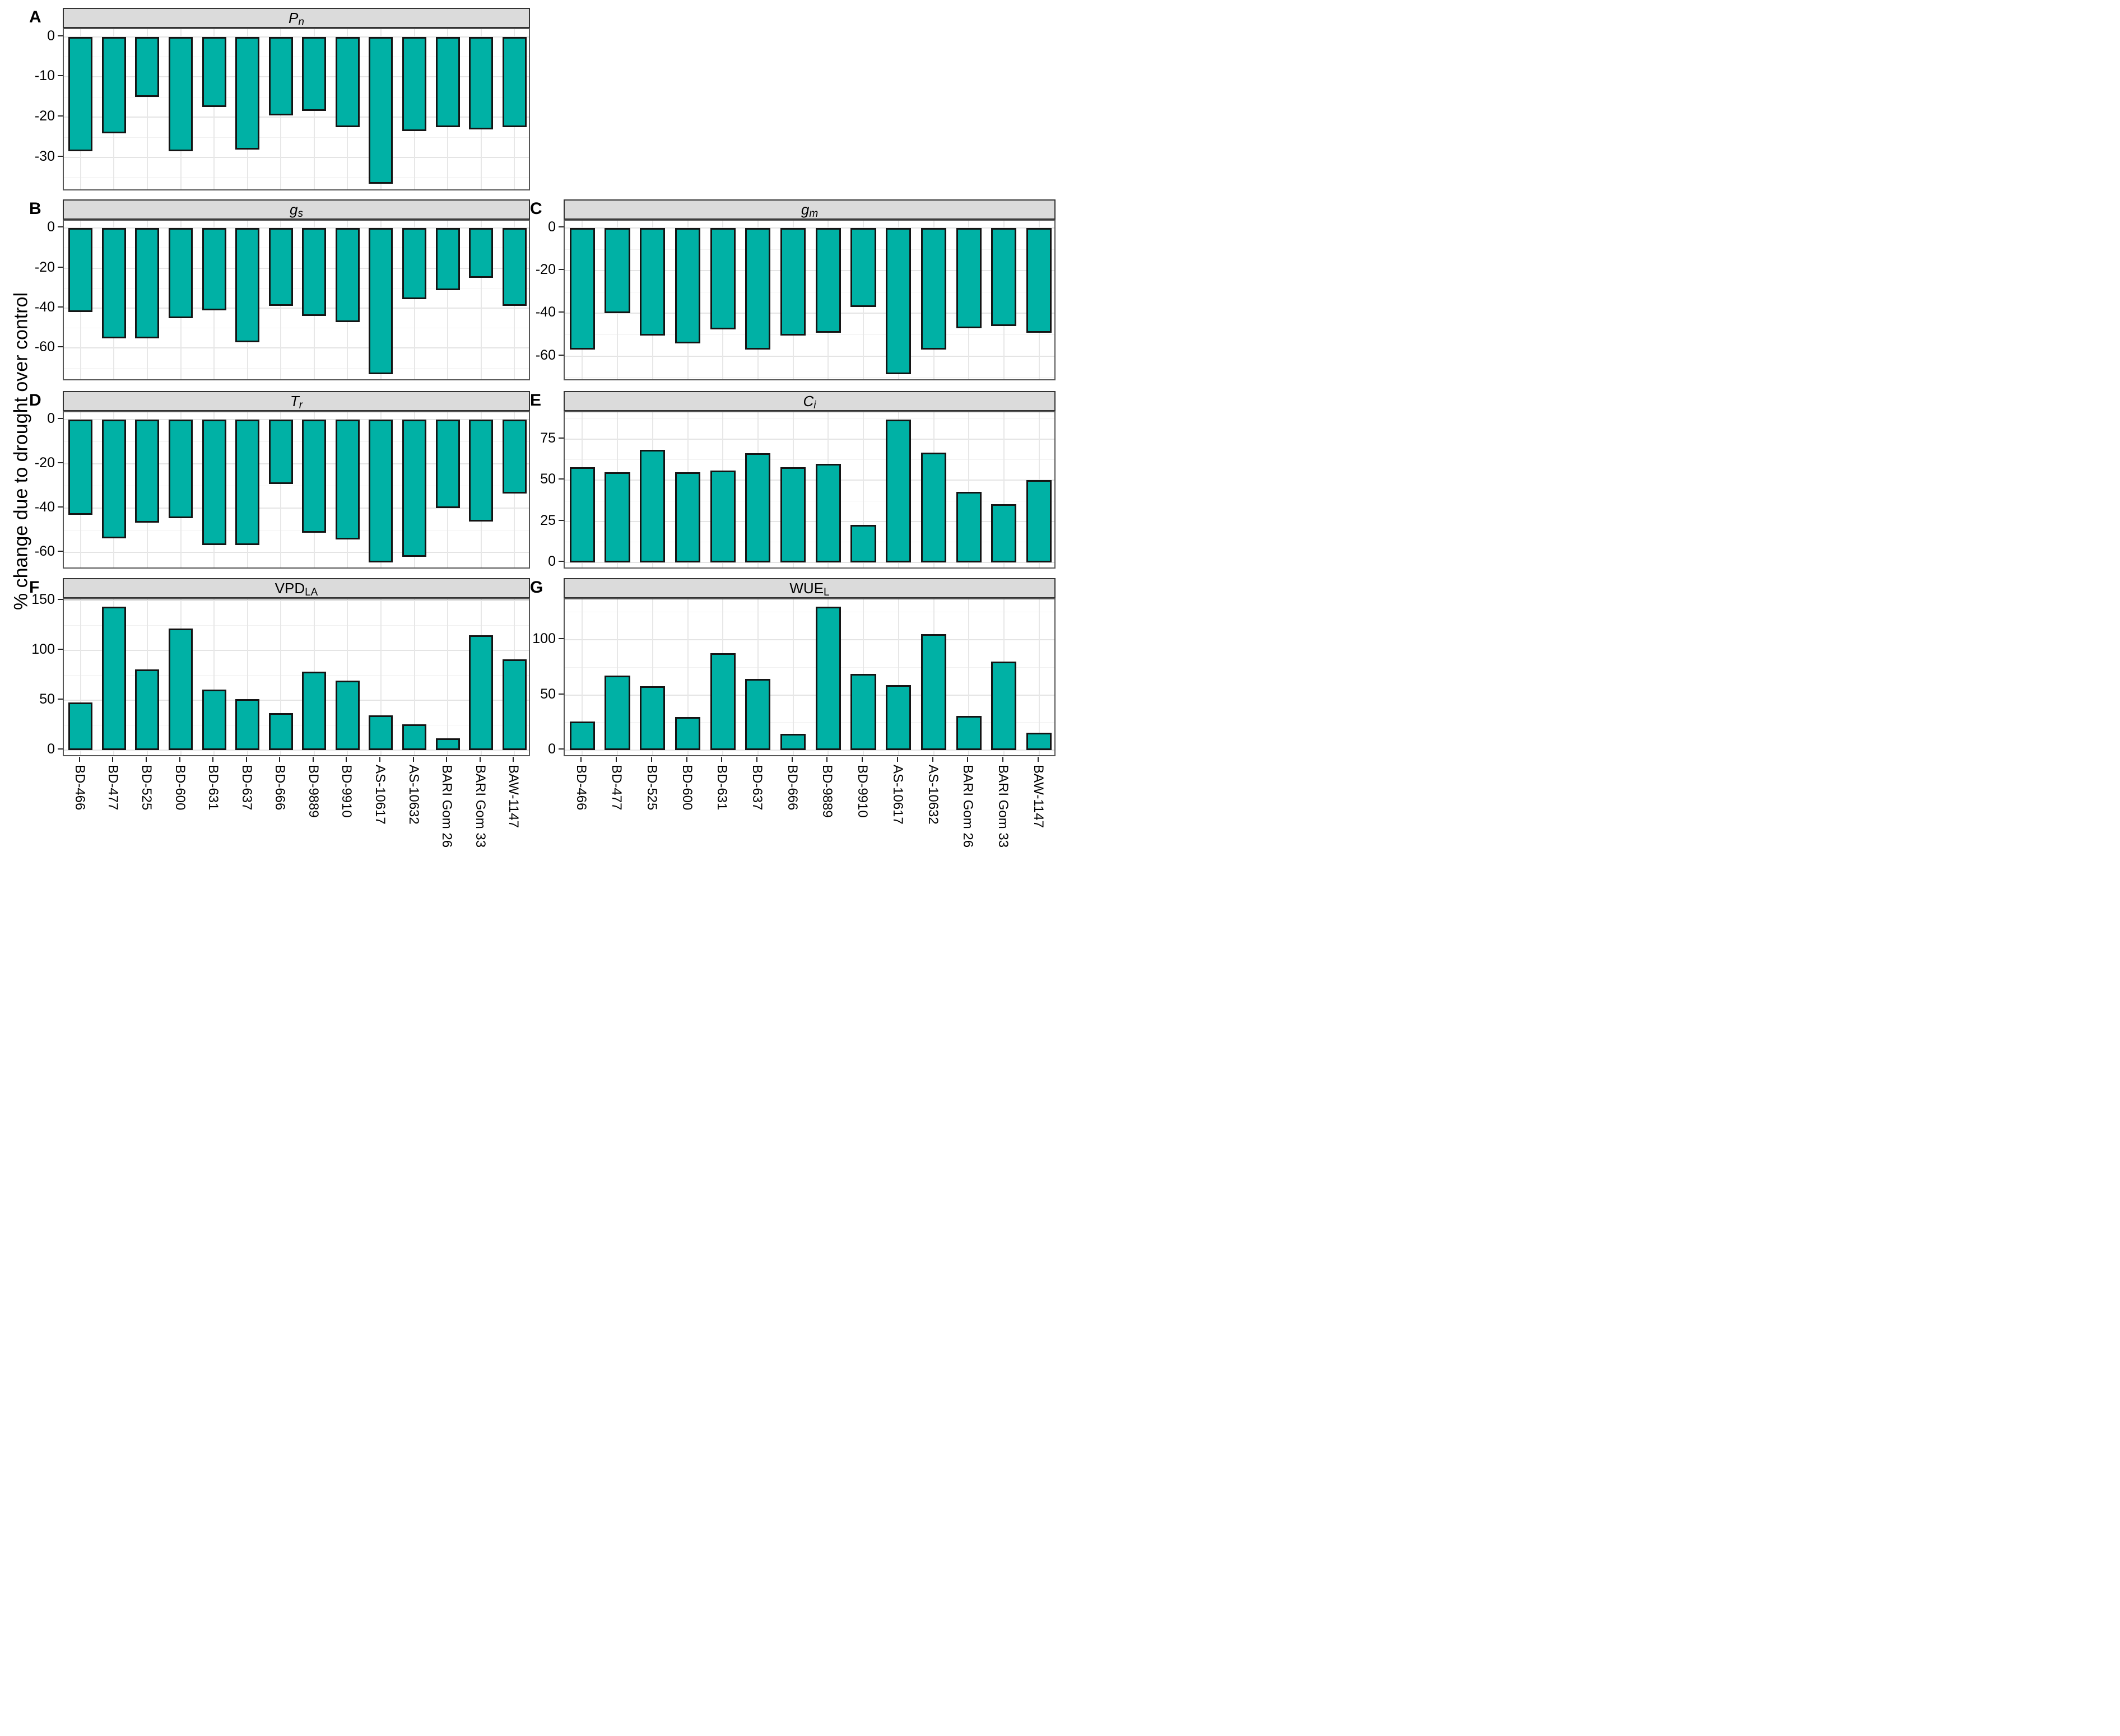 This screenshot has width=2120, height=1736. What do you see at coordinates (814, 213) in the screenshot?
I see `strip-title-sub: m` at bounding box center [814, 213].